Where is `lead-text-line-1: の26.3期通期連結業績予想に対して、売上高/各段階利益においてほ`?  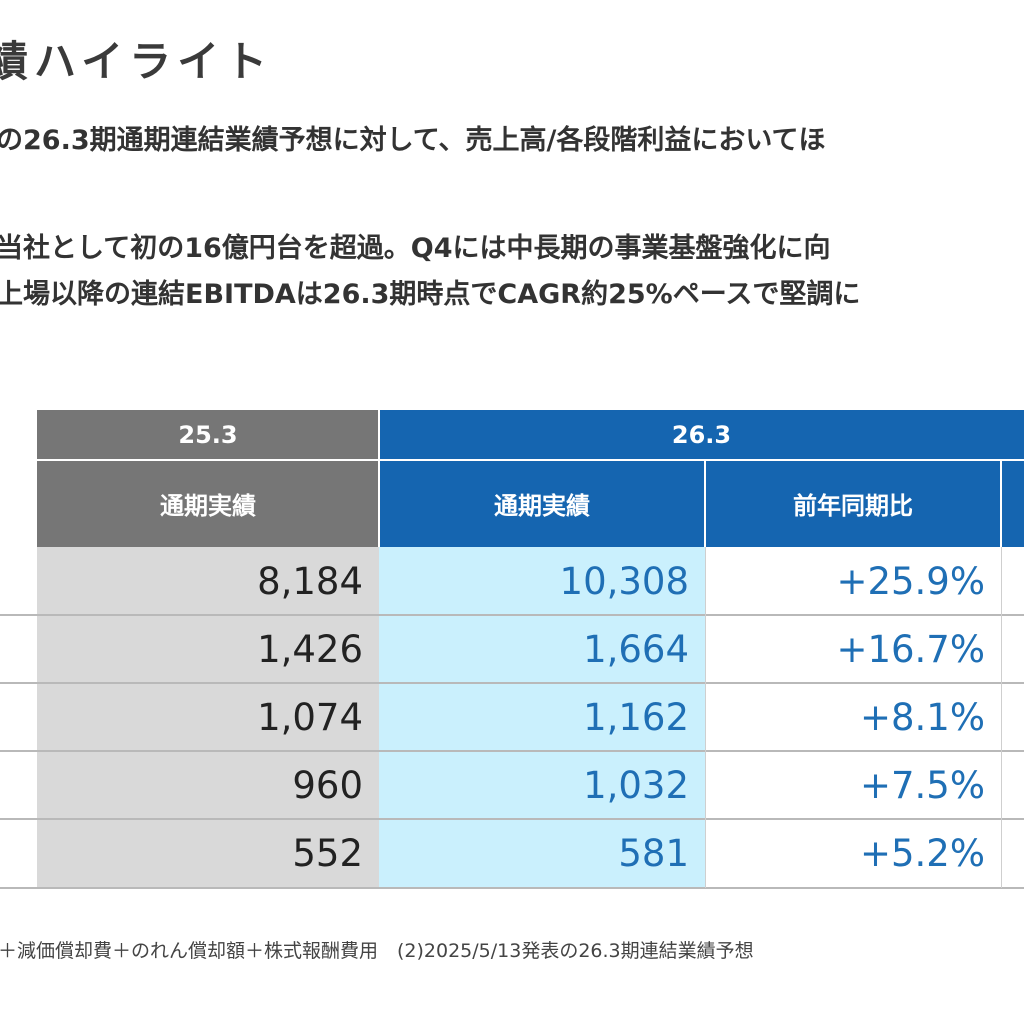
lead-text-line-1: の26.3期通期連結業績予想に対して、売上高/各段階利益においてほ is located at coordinates (413, 140).